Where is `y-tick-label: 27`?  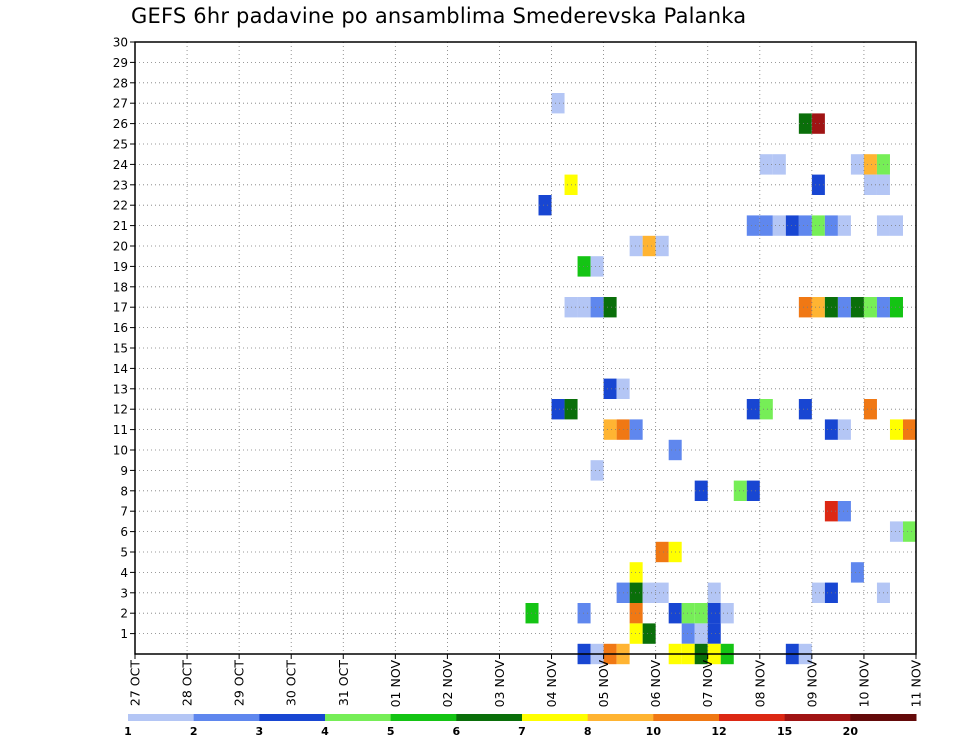
y-tick-label: 27 is located at coordinates (120, 104).